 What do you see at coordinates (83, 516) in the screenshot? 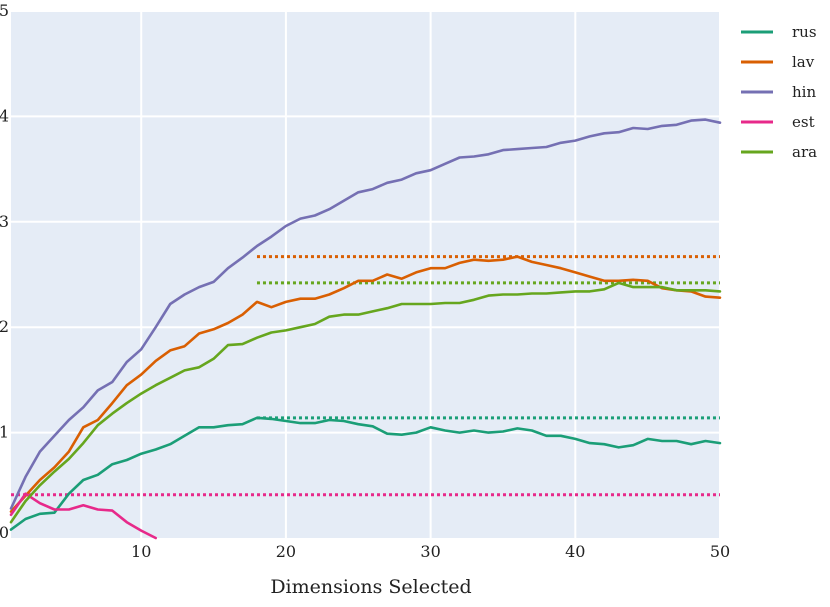
I see `series-line-est` at bounding box center [83, 516].